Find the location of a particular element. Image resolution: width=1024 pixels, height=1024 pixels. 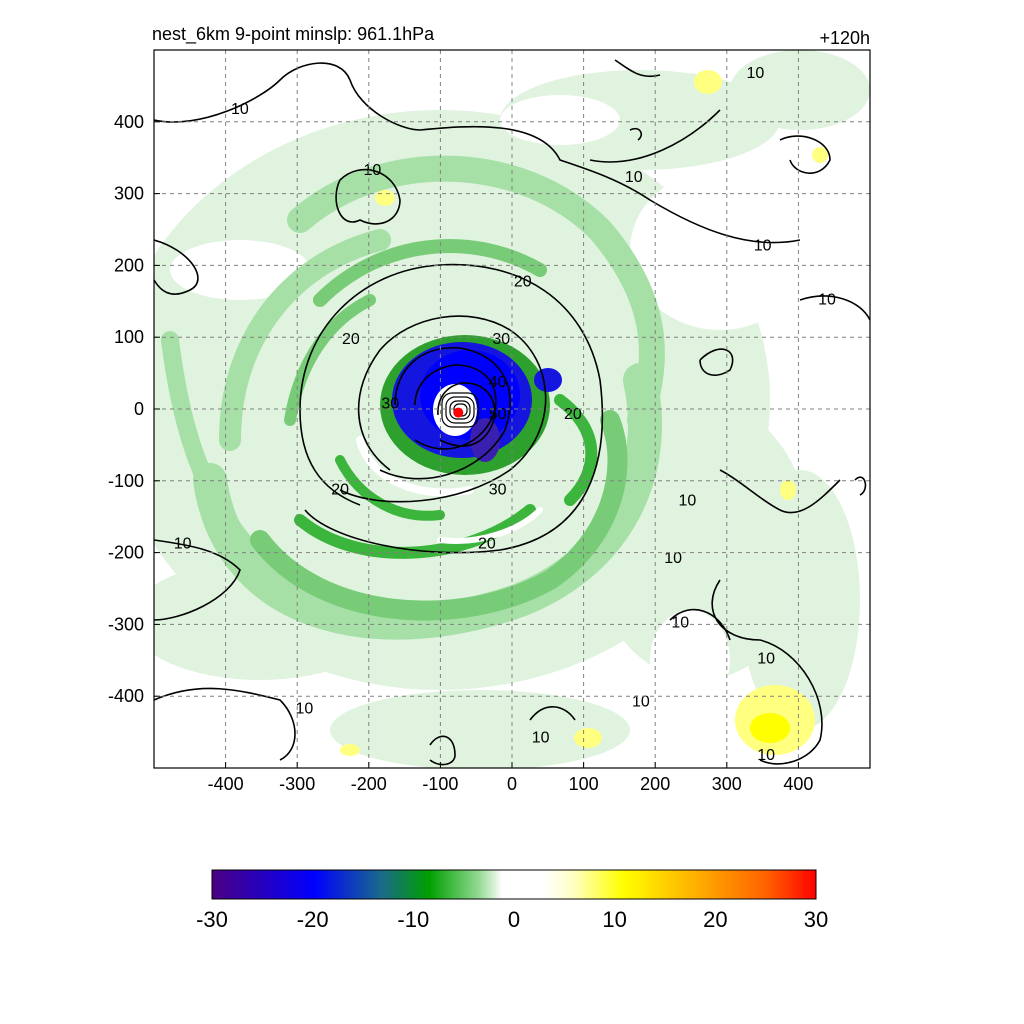

x-axis: -400 -300 -200 -100 0 100 200 300 400 is located at coordinates (510, 778).